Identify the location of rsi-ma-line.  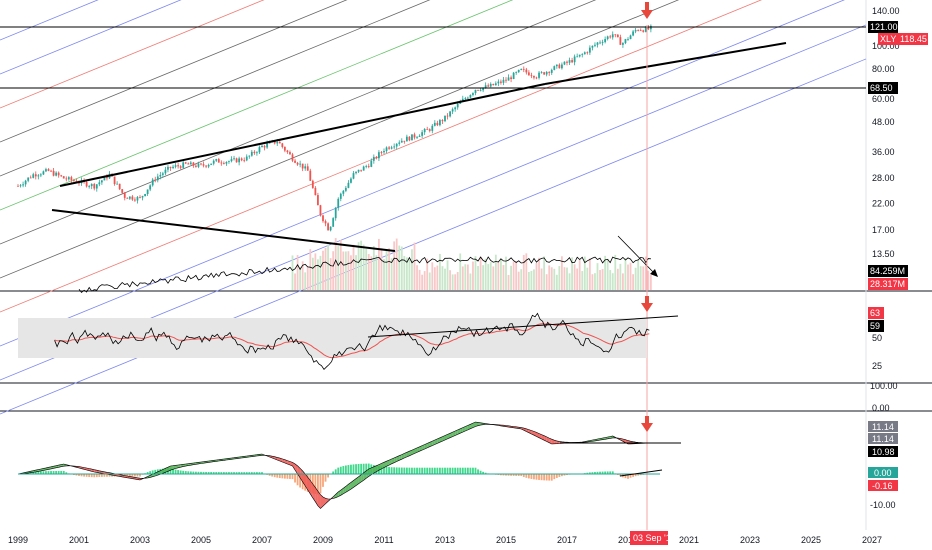
(352, 341).